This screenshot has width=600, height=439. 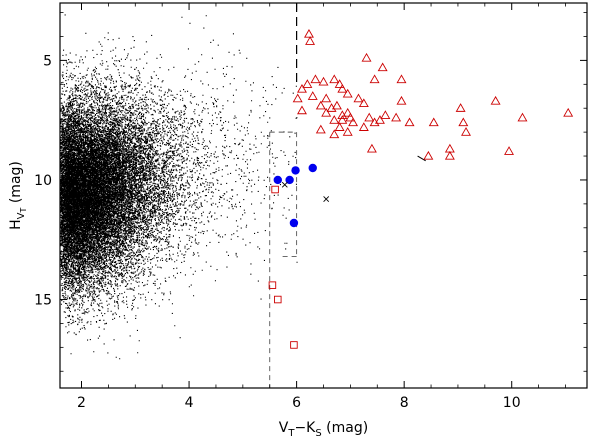 I want to click on x-tick-label: 2, so click(x=81, y=403).